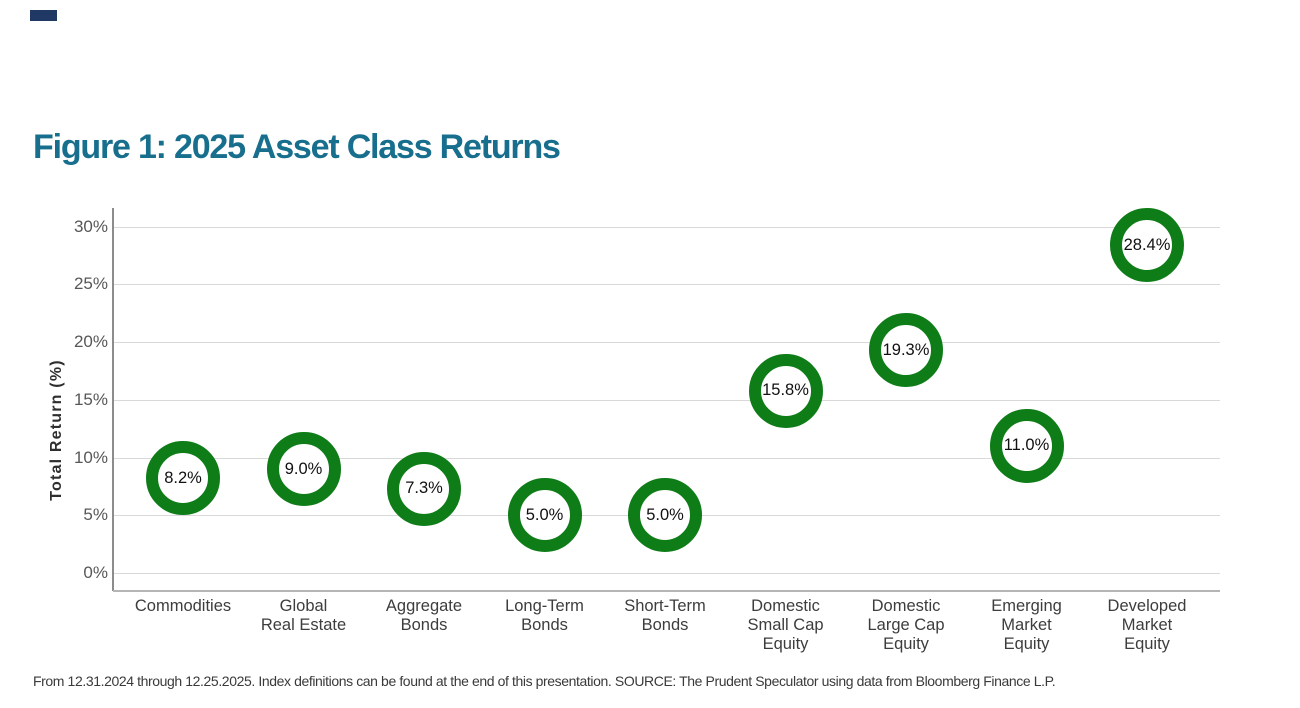  What do you see at coordinates (424, 615) in the screenshot?
I see `x-category-label: Aggregate Bonds` at bounding box center [424, 615].